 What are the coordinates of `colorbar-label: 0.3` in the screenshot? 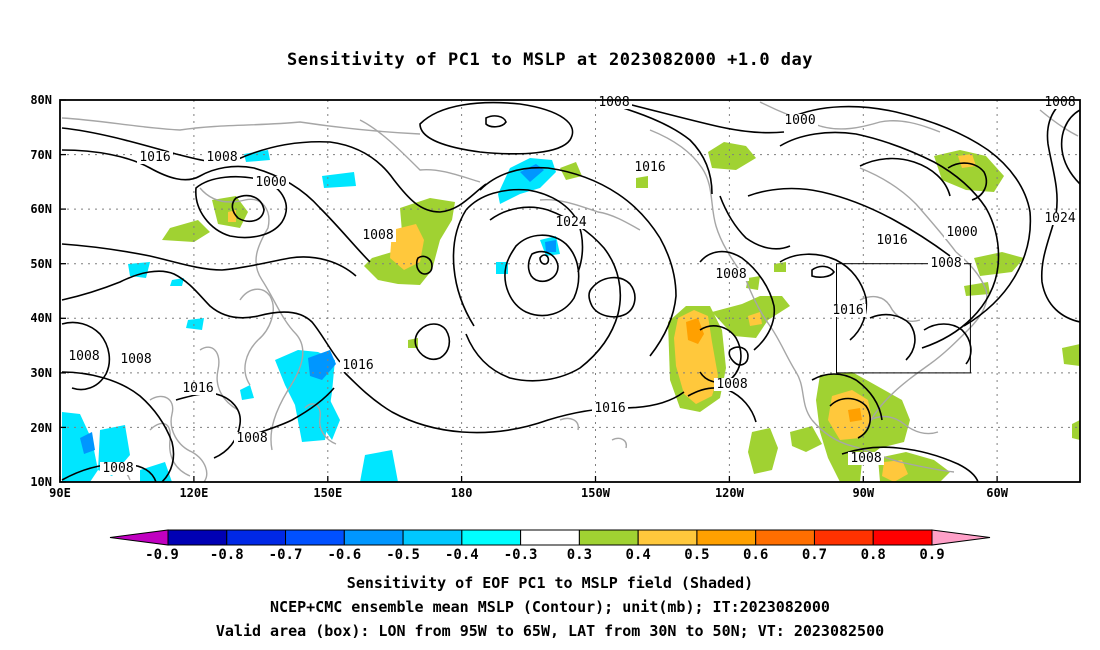 It's located at (579, 555).